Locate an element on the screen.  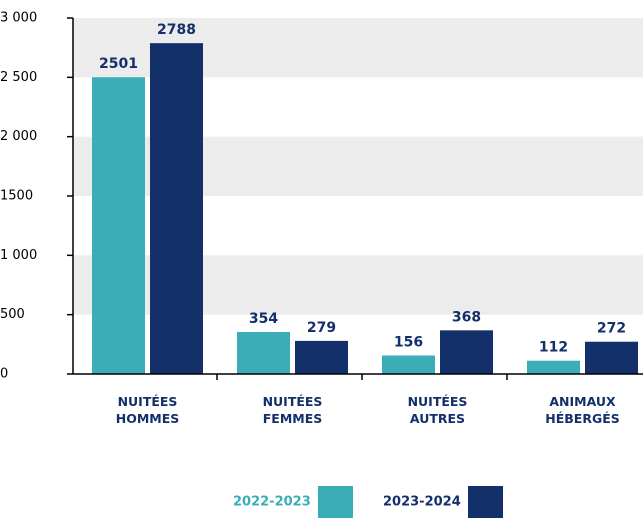
y-tick-label: 500 is located at coordinates (12, 314).